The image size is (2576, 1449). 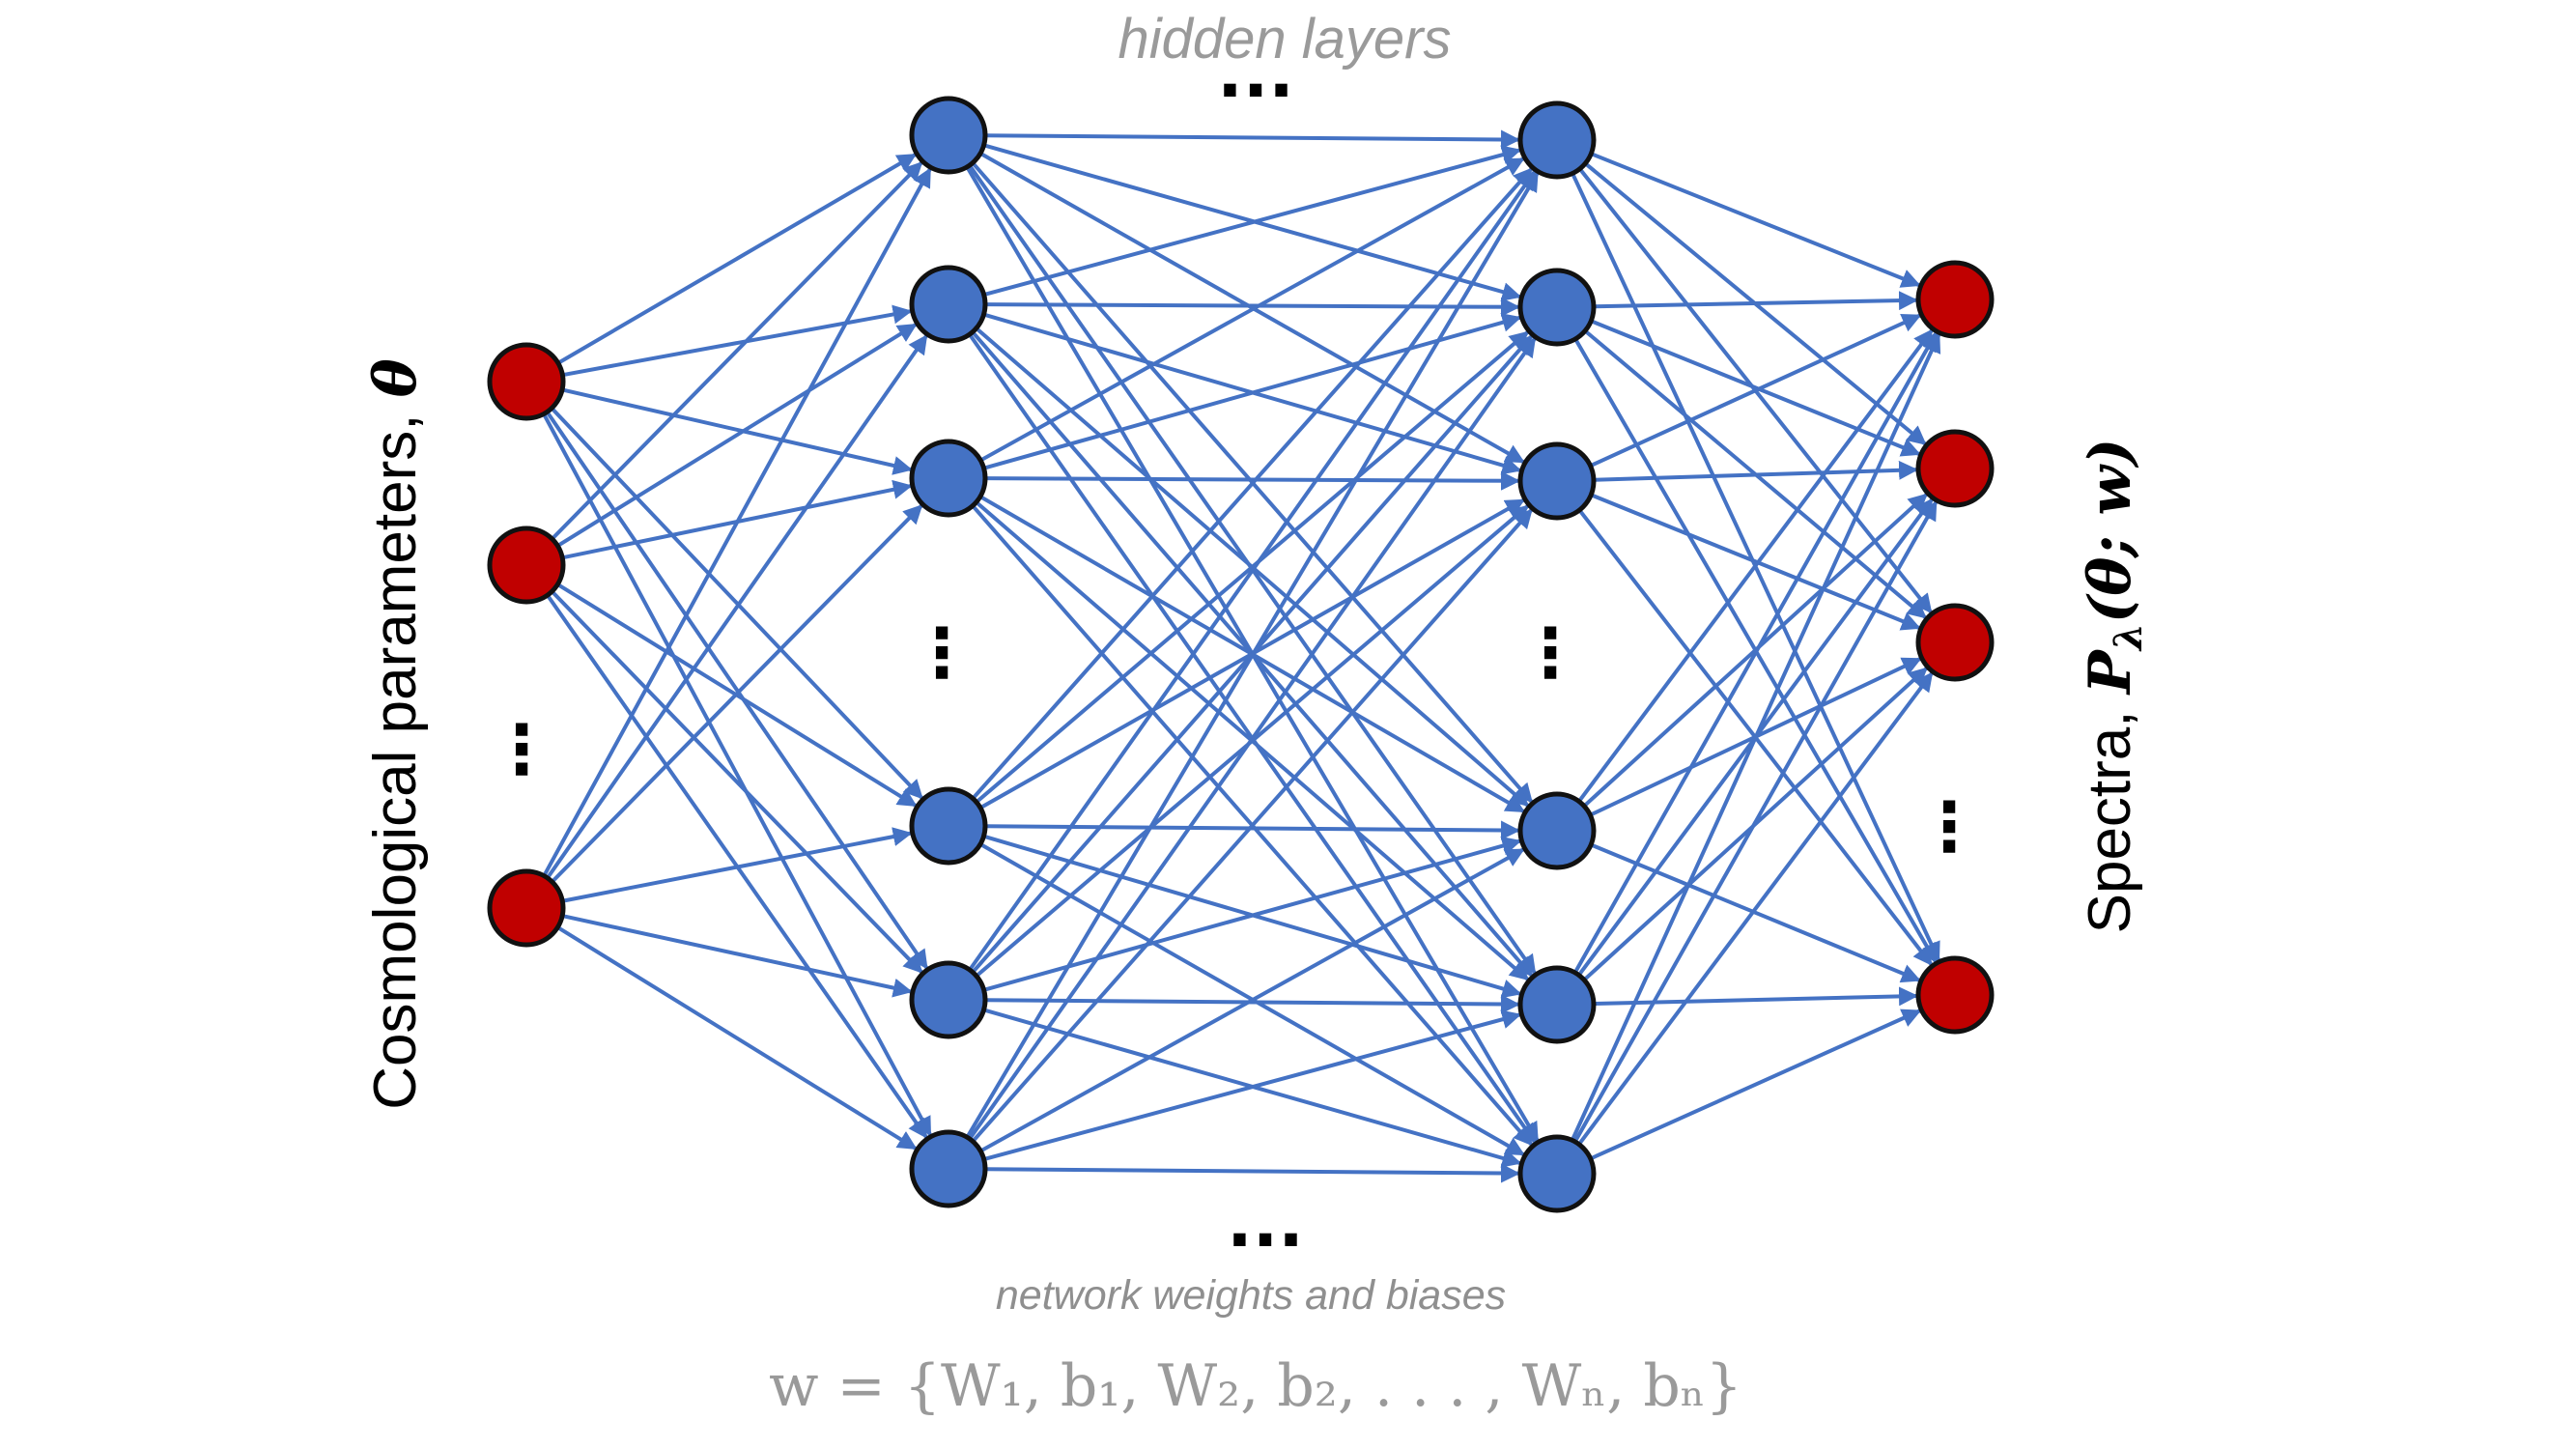 What do you see at coordinates (1949, 827) in the screenshot?
I see `output-column-ellipsis: ⋮` at bounding box center [1949, 827].